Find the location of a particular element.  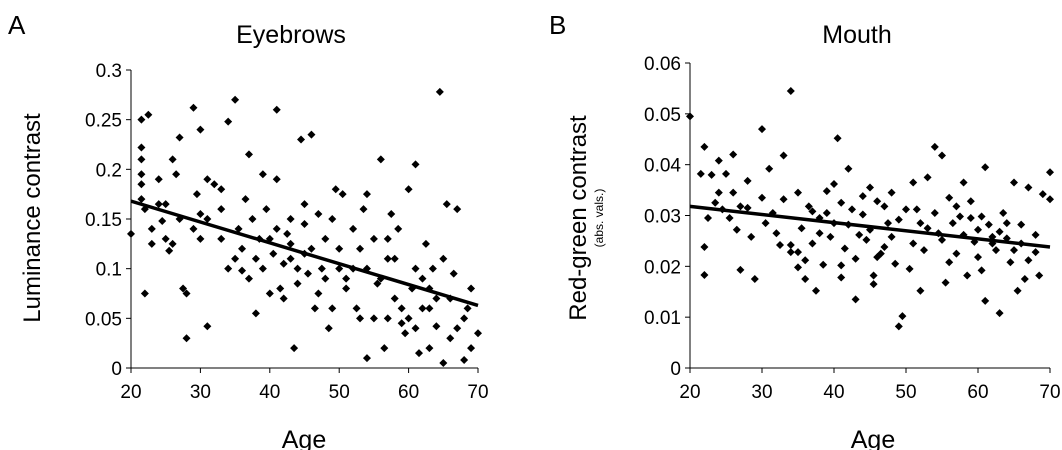

x-tick-label: 30 is located at coordinates (761, 392).